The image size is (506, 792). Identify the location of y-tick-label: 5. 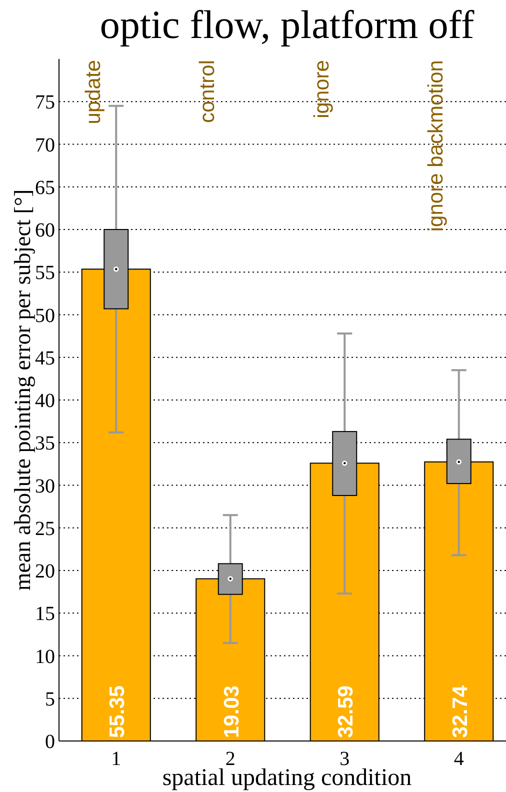
(50, 699).